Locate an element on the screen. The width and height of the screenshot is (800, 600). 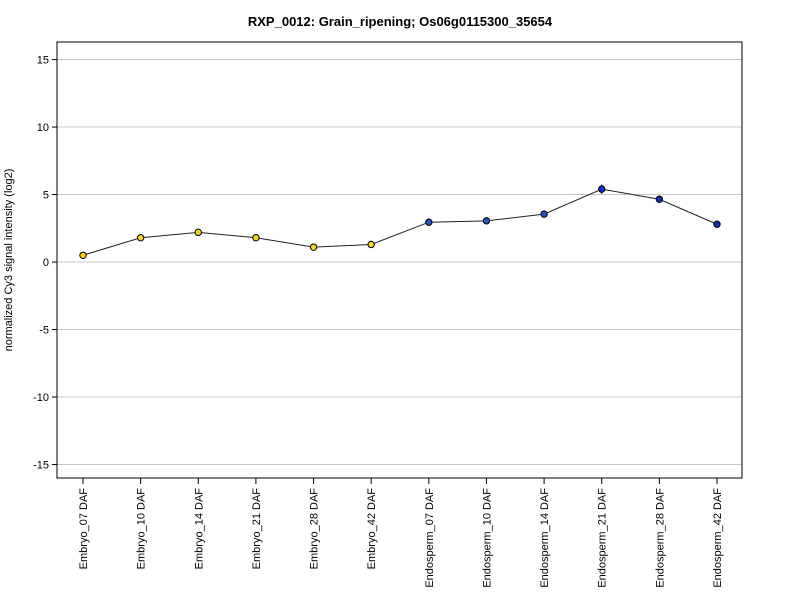
series-polyline is located at coordinates (400, 222).